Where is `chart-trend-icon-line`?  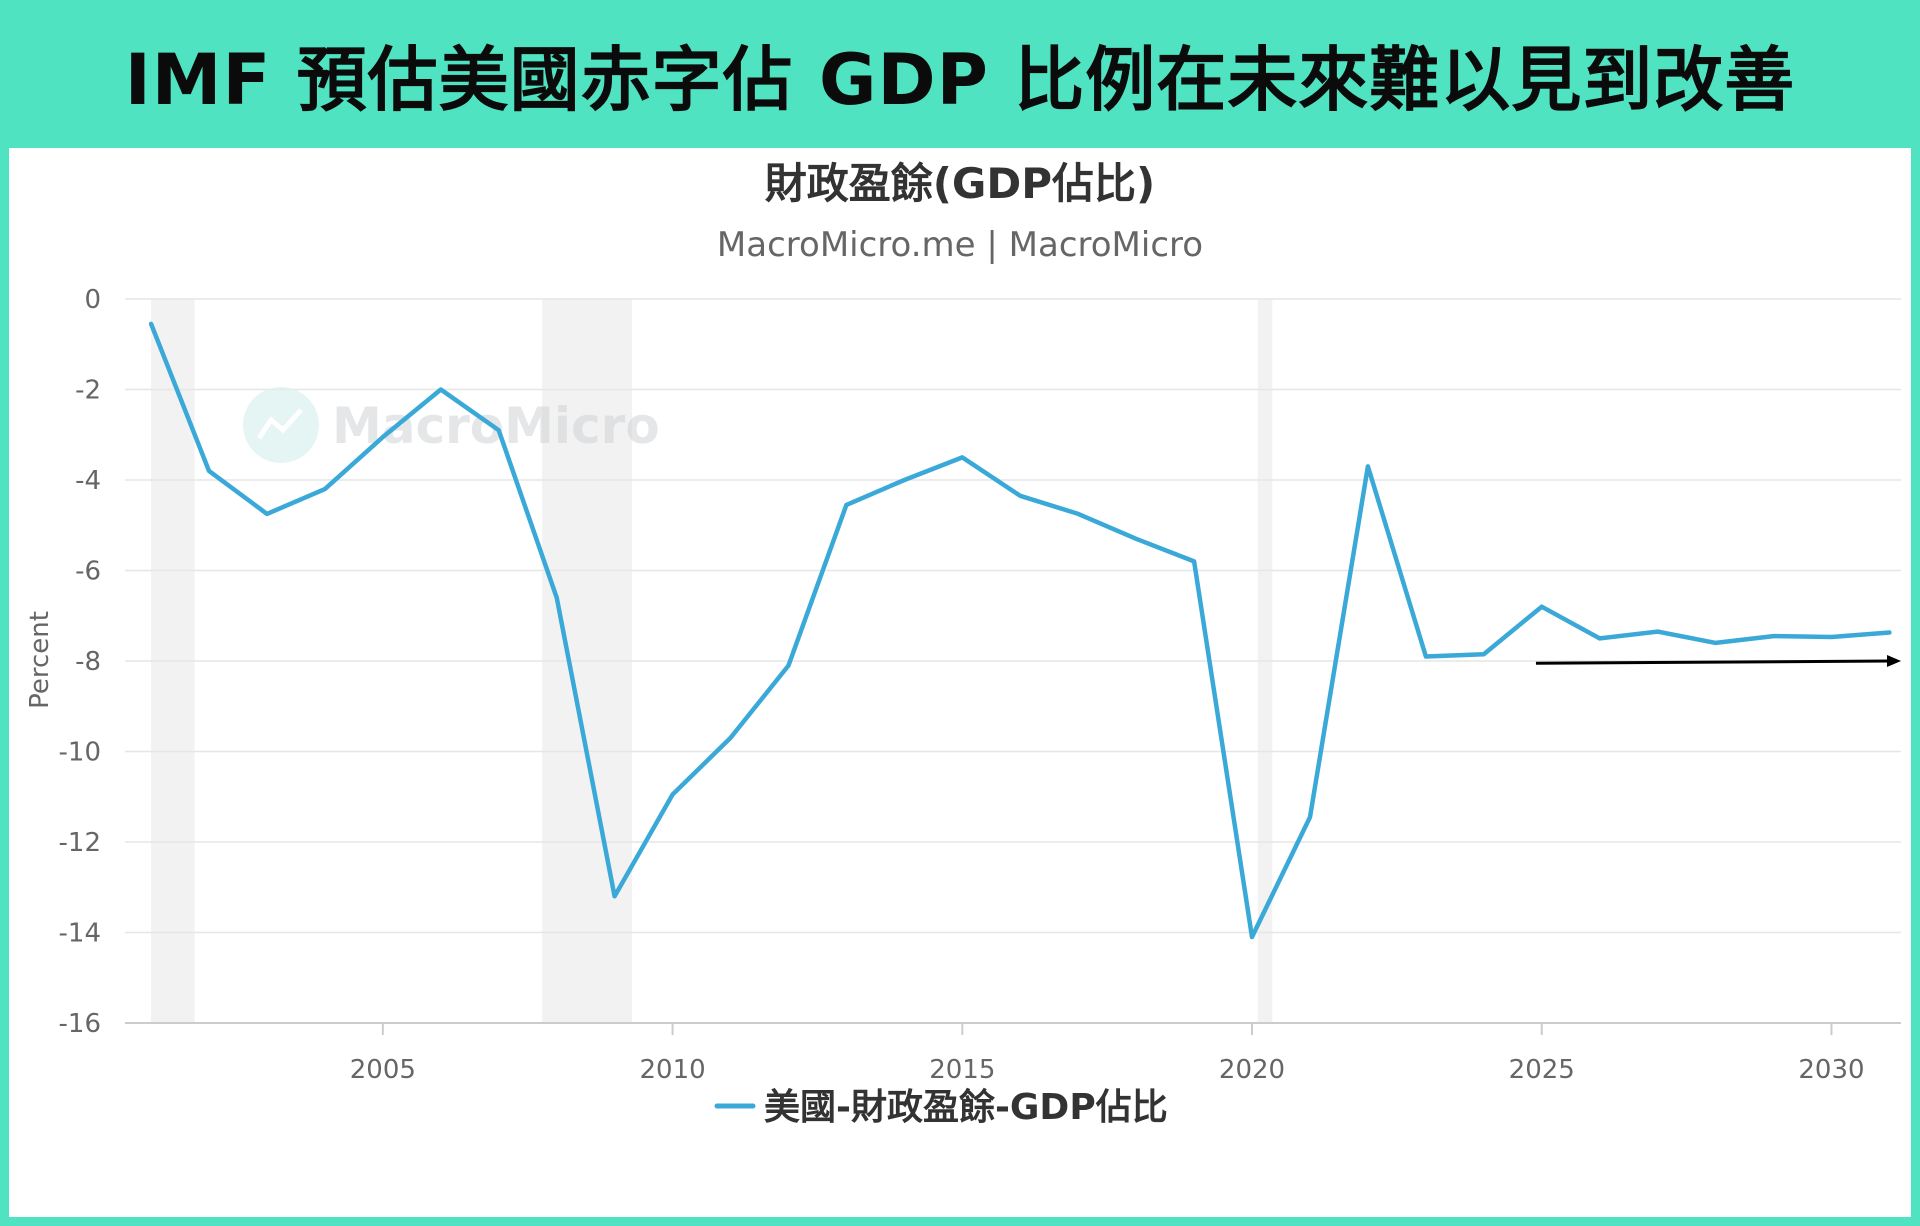 chart-trend-icon-line is located at coordinates (279, 424).